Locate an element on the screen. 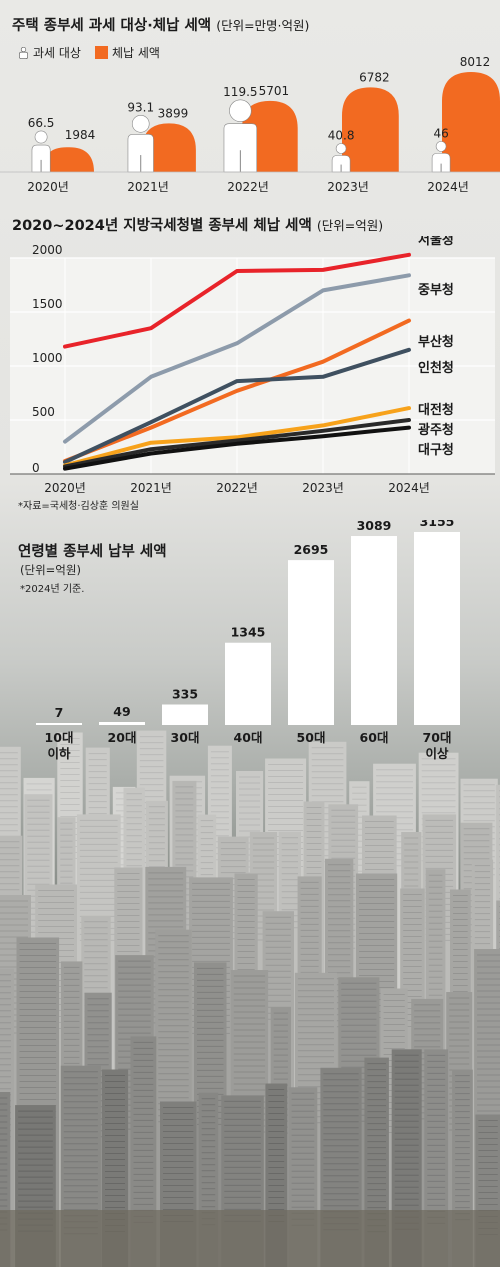  age-category-label: 30대 is located at coordinates (185, 737).